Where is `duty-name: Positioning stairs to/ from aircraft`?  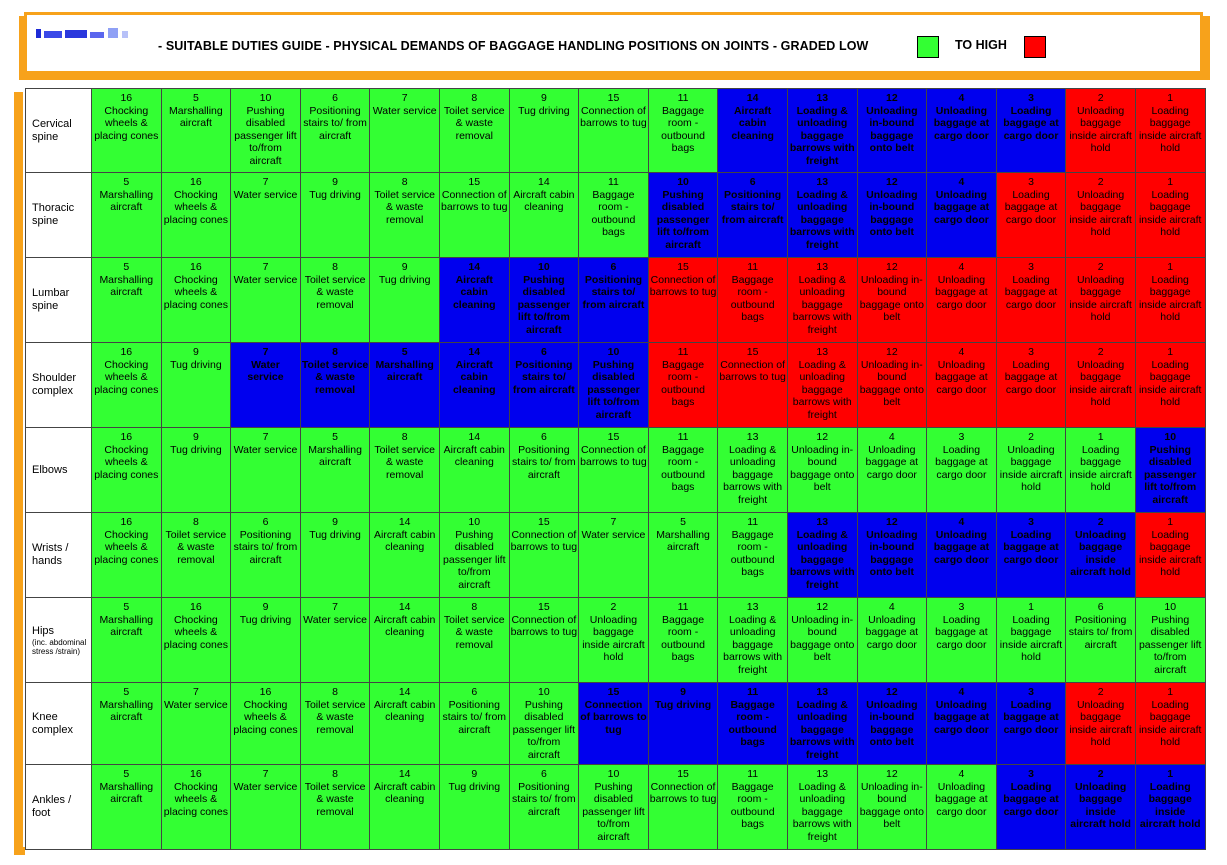 duty-name: Positioning stairs to/ from aircraft is located at coordinates (1100, 632).